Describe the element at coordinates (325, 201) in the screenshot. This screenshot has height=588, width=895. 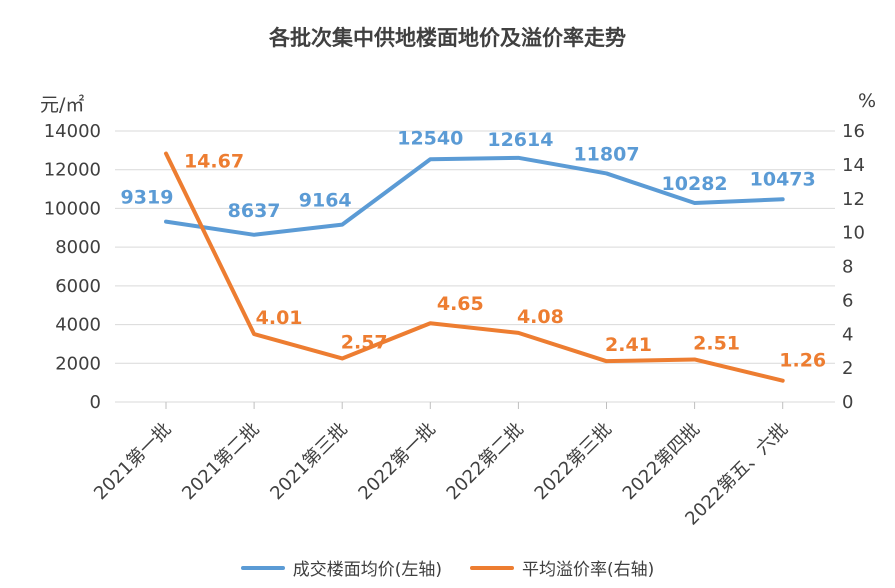
I see `data-label: 9164` at that location.